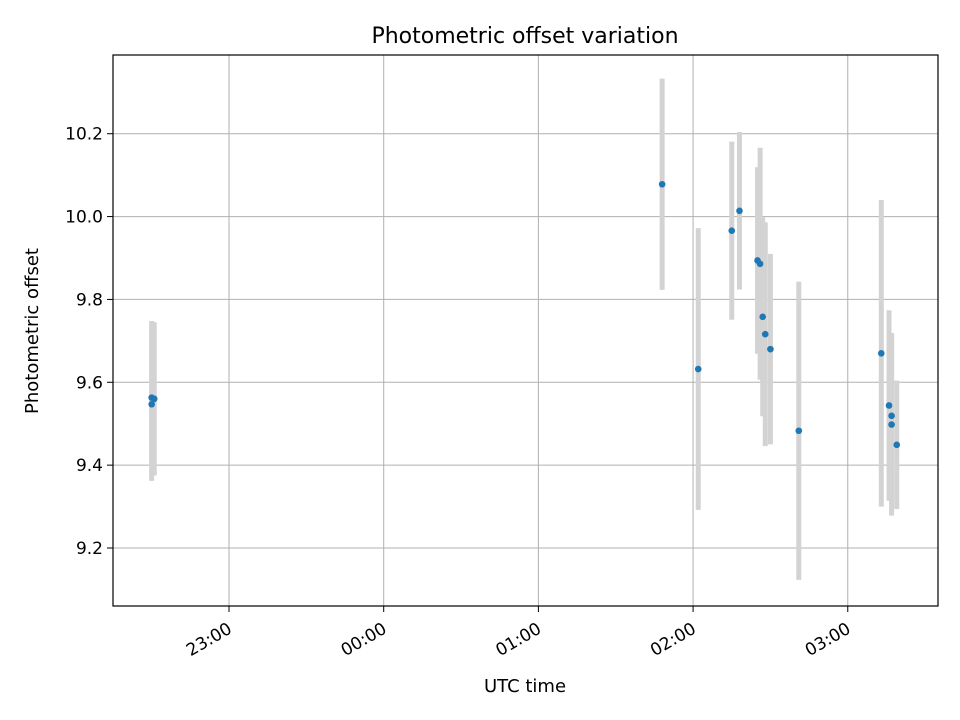 Image resolution: width=960 pixels, height=720 pixels. What do you see at coordinates (89, 383) in the screenshot?
I see `y-tick-label: 9.6` at bounding box center [89, 383].